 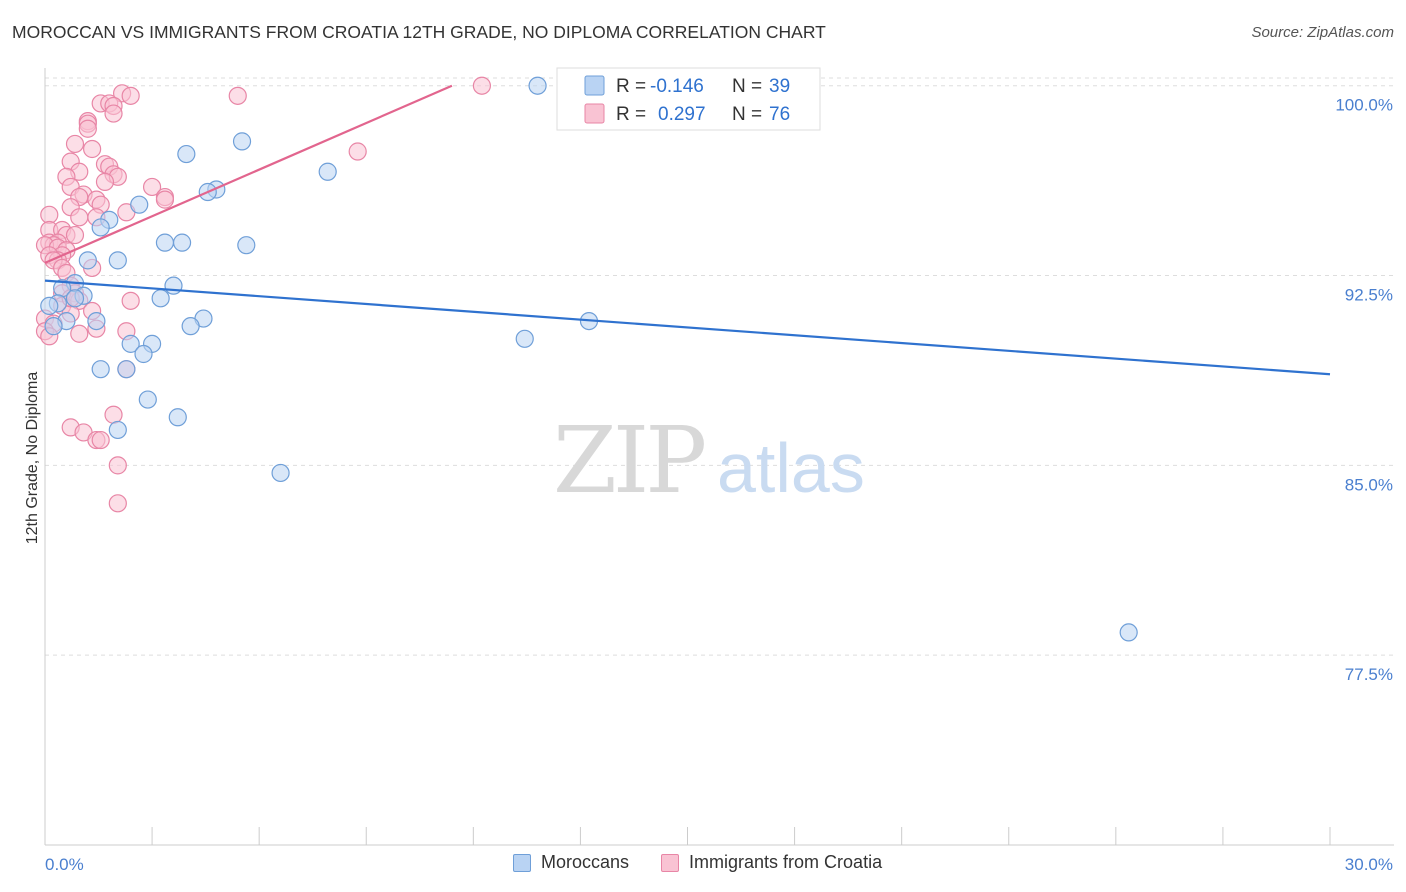 What do you see at coordinates (628, 460) in the screenshot?
I see `watermark-zip: ZIP` at bounding box center [628, 460].